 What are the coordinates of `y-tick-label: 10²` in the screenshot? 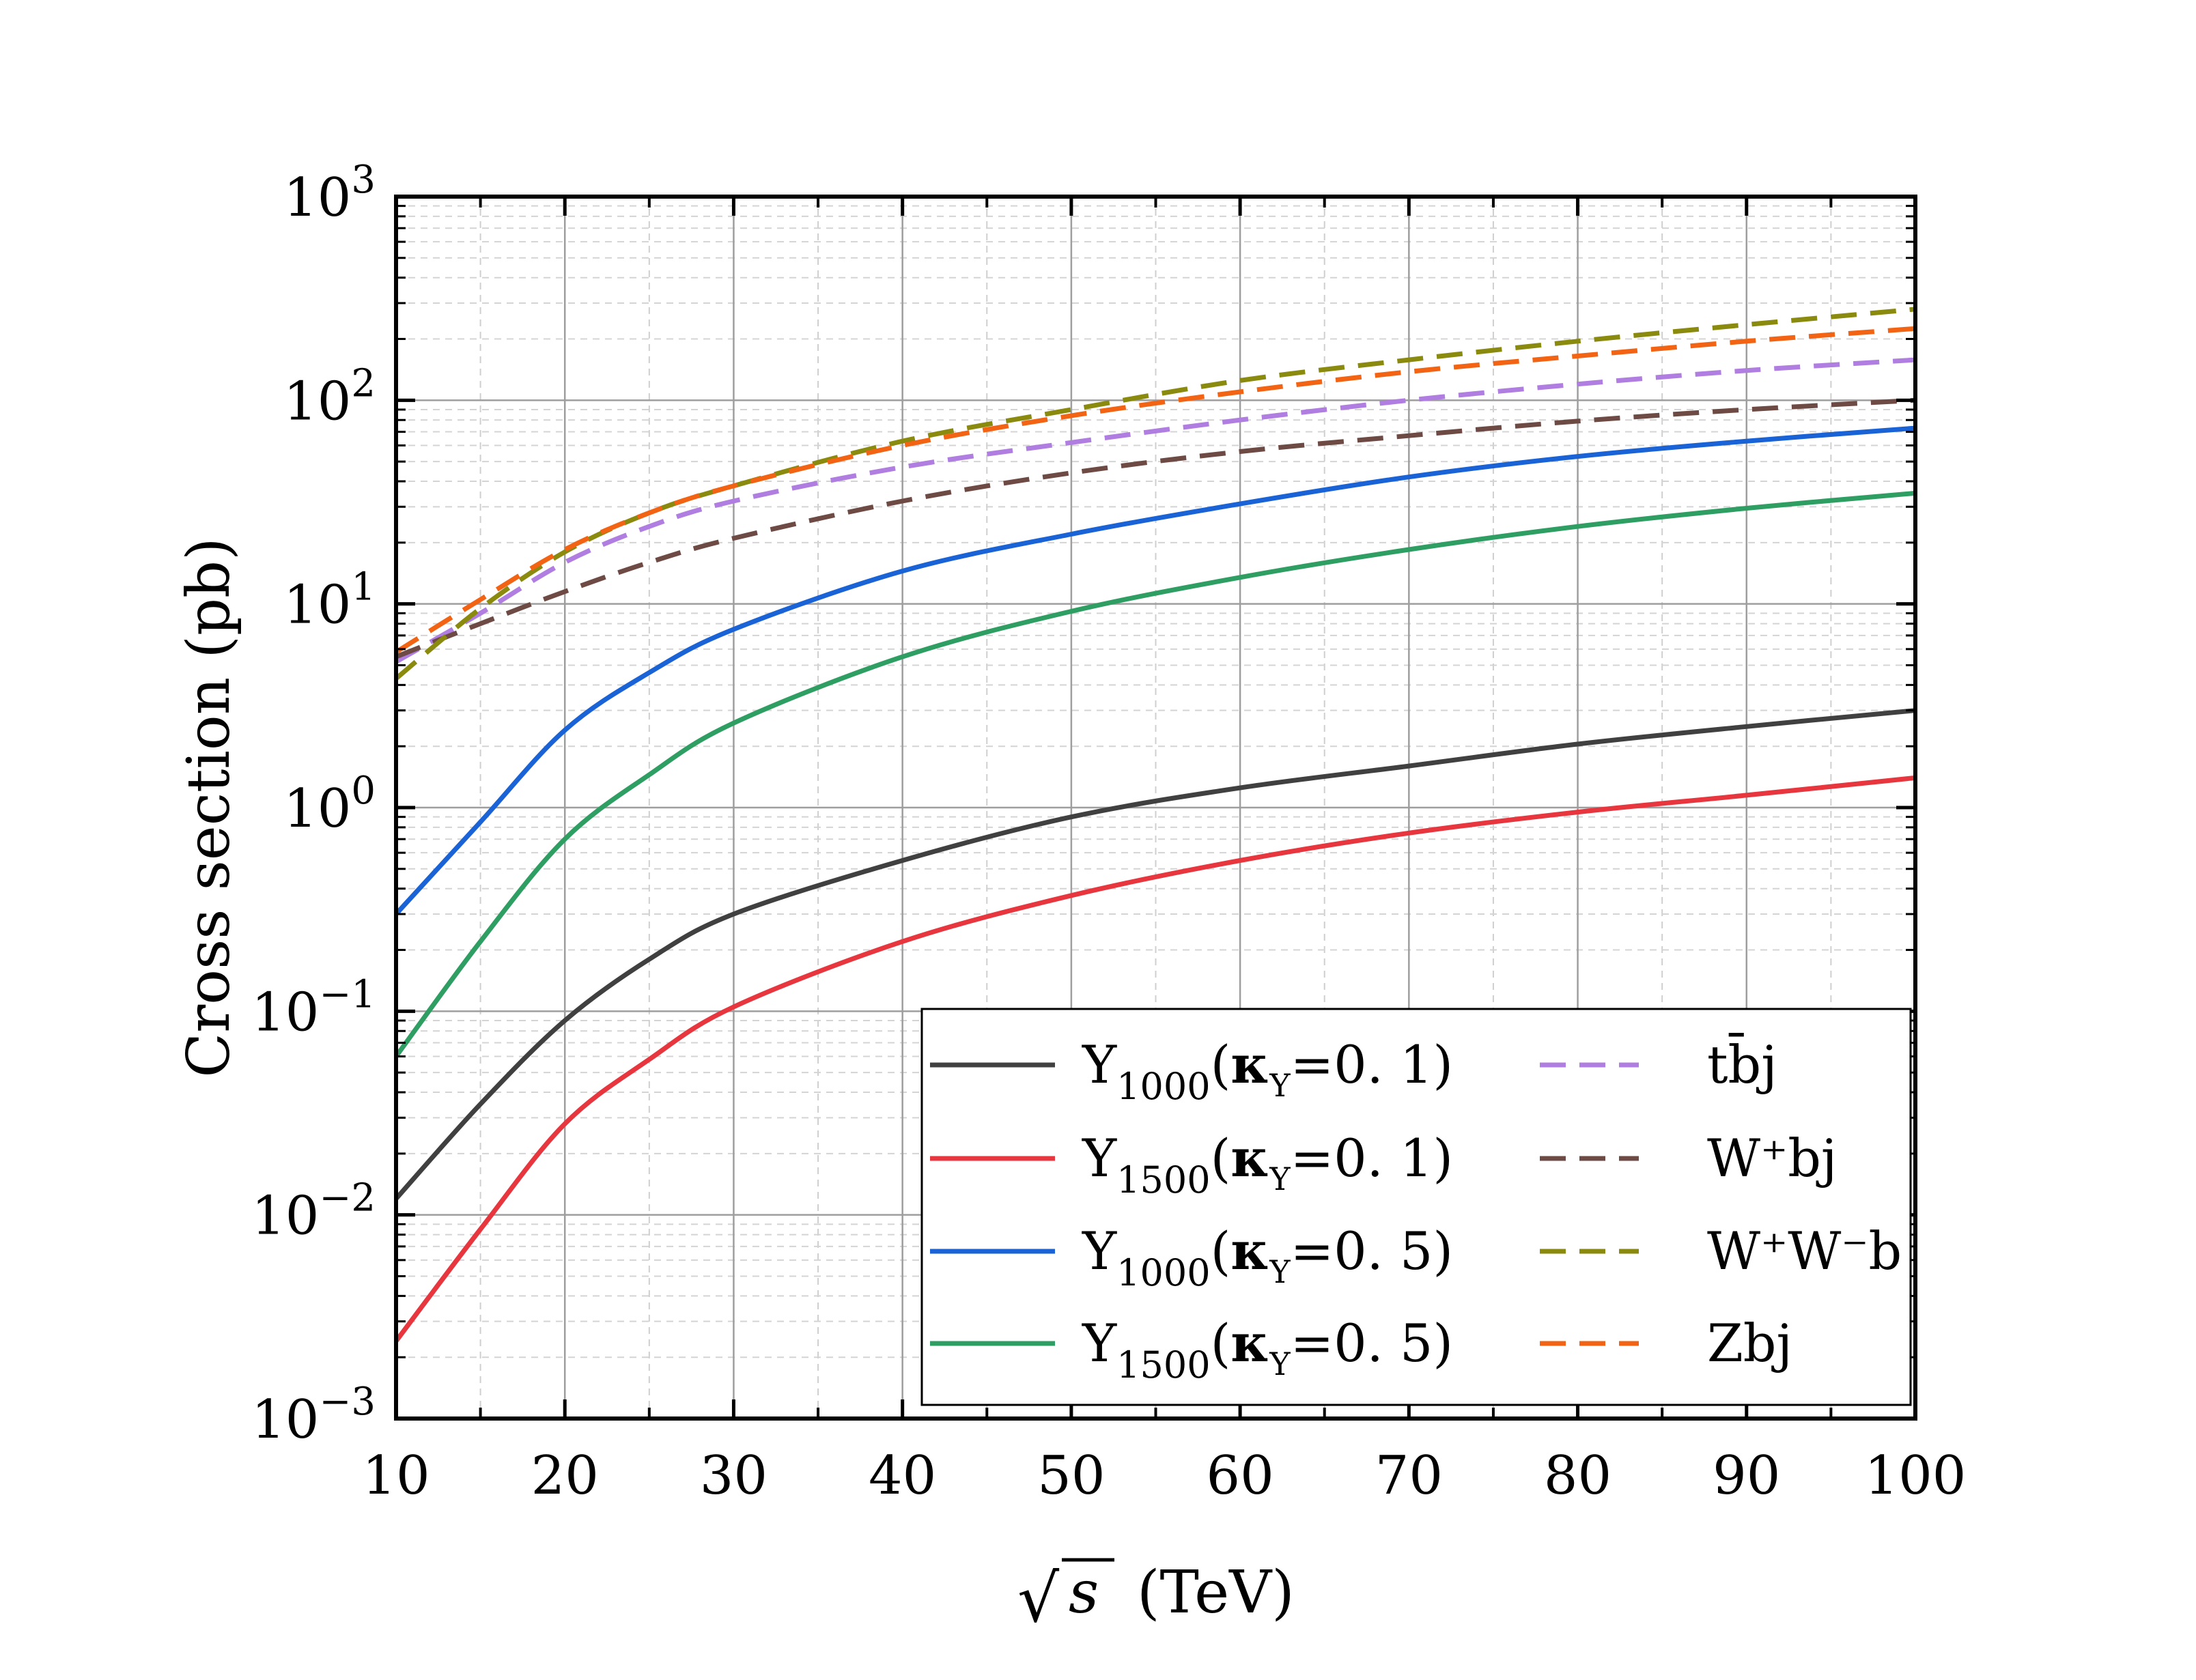 It's located at (329, 396).